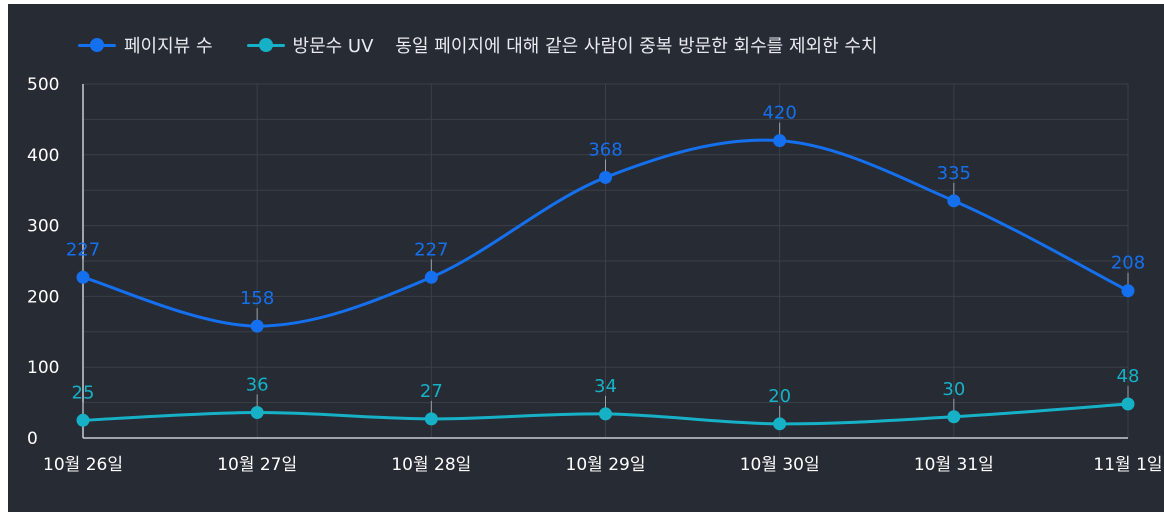 This screenshot has width=1164, height=516. What do you see at coordinates (953, 389) in the screenshot?
I see `data-label: 30` at bounding box center [953, 389].